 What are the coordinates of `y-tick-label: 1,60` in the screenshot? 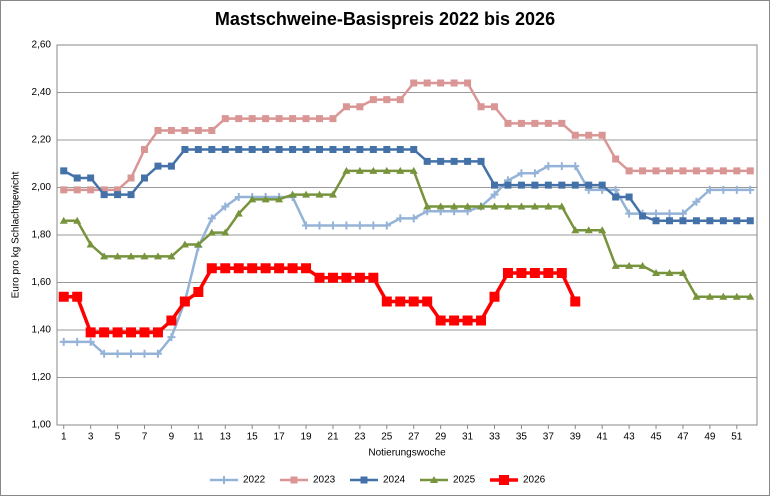 It's located at (42, 282).